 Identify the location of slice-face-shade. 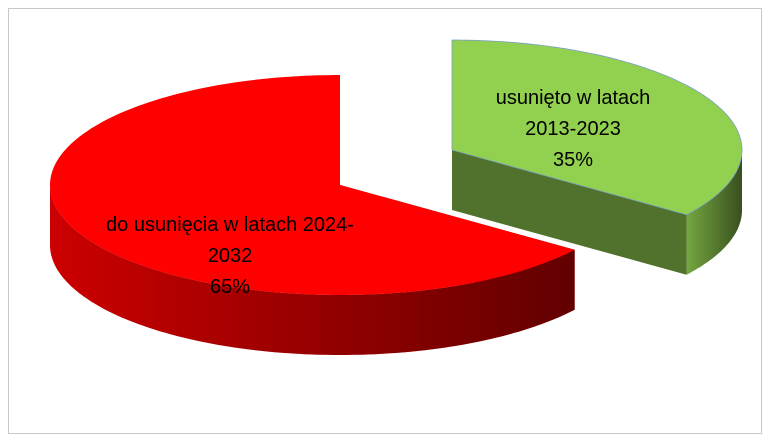
(569, 212).